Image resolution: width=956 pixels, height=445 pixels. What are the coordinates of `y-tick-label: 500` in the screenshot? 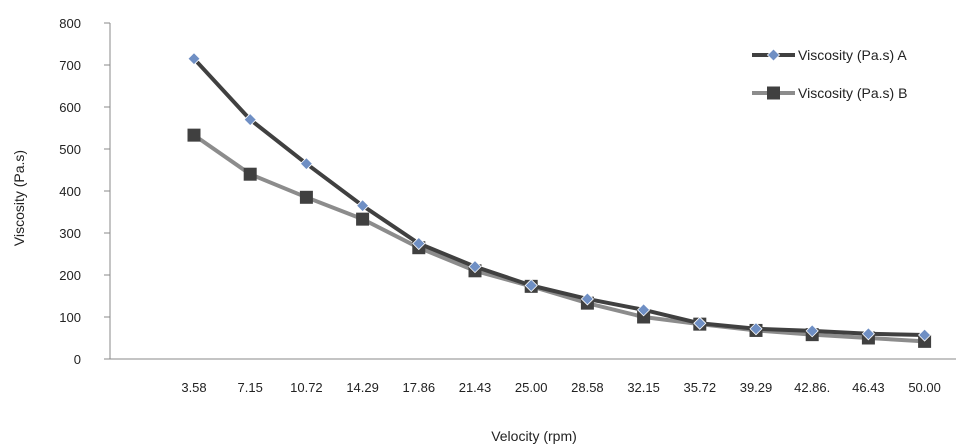 It's located at (70, 149).